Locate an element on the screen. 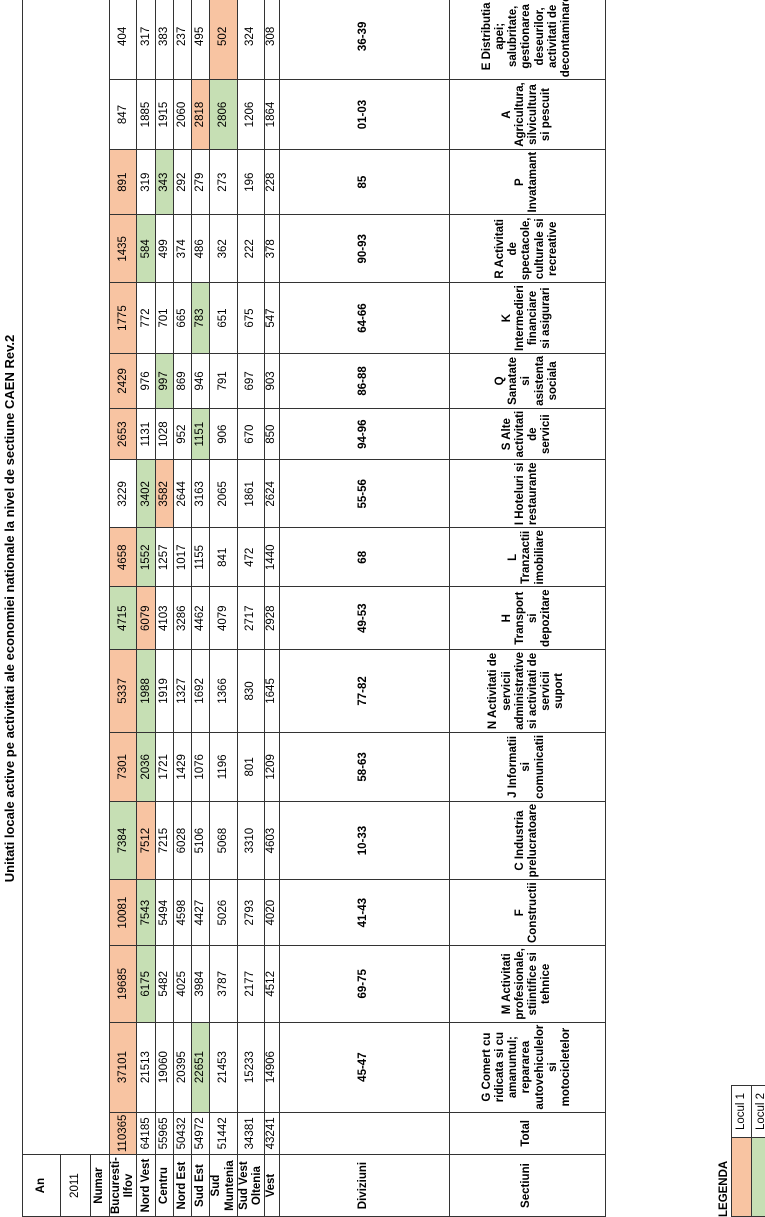 Image resolution: width=765 pixels, height=1217 pixels. table-cell-value: 222 is located at coordinates (251, 249).